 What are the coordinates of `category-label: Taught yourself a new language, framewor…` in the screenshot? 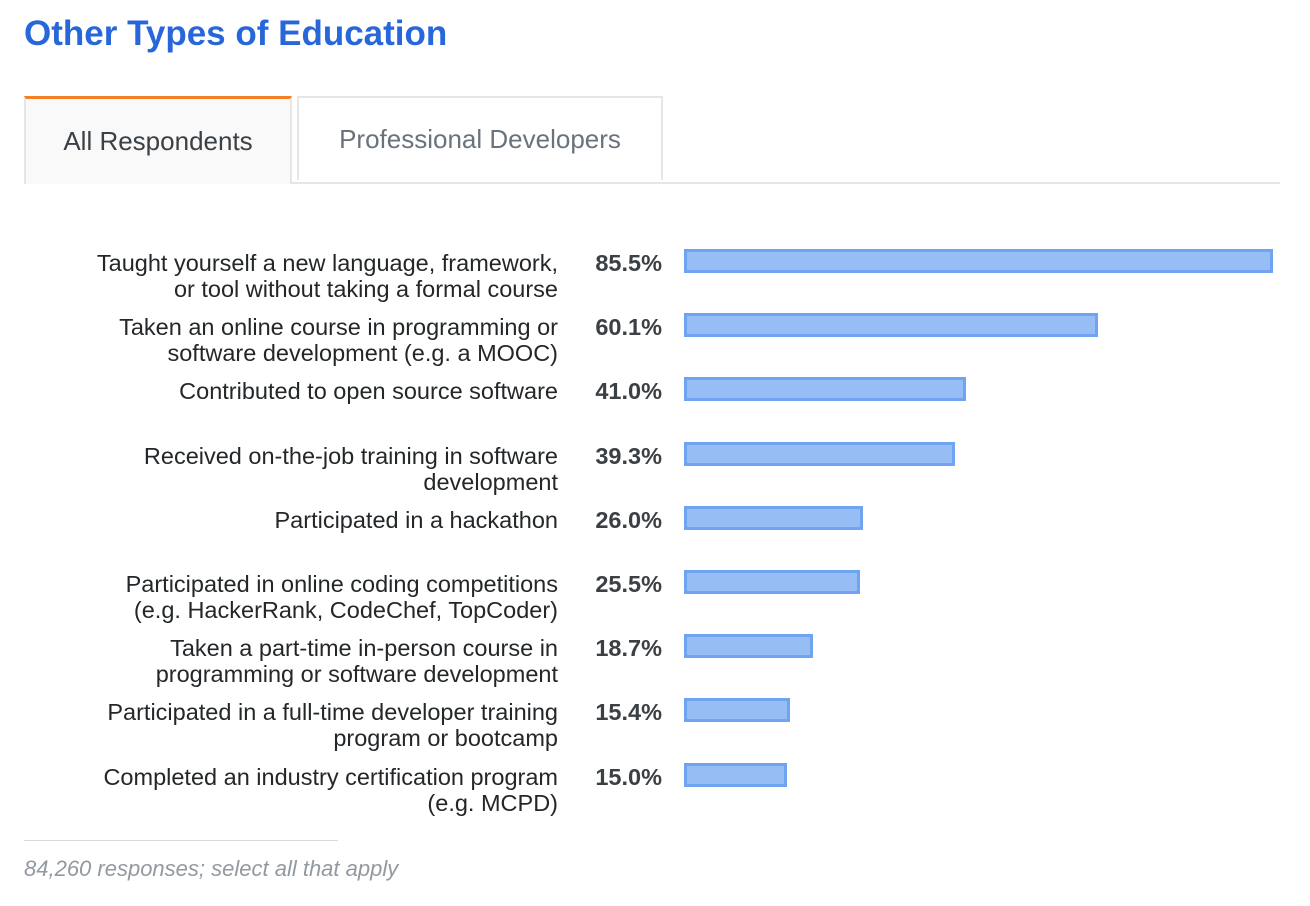 It's located at (289, 276).